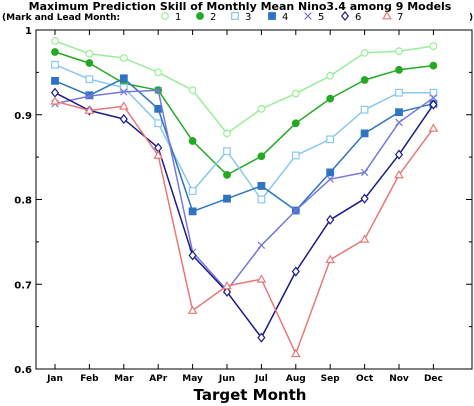  I want to click on x-axis-label: Target Month, so click(250, 395).